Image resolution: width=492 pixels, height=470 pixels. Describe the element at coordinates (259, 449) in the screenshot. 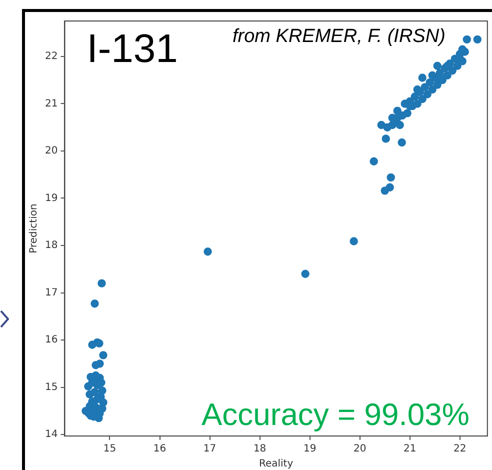

I see `x-tick-label: 18` at that location.